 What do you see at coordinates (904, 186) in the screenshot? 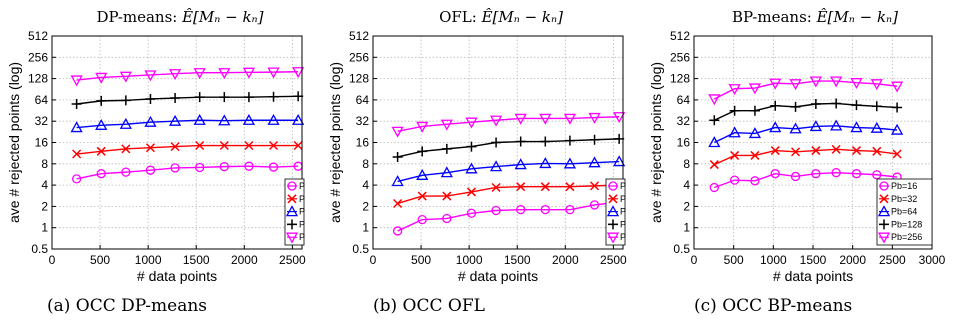
I see `legend-label: Pb=16` at bounding box center [904, 186].